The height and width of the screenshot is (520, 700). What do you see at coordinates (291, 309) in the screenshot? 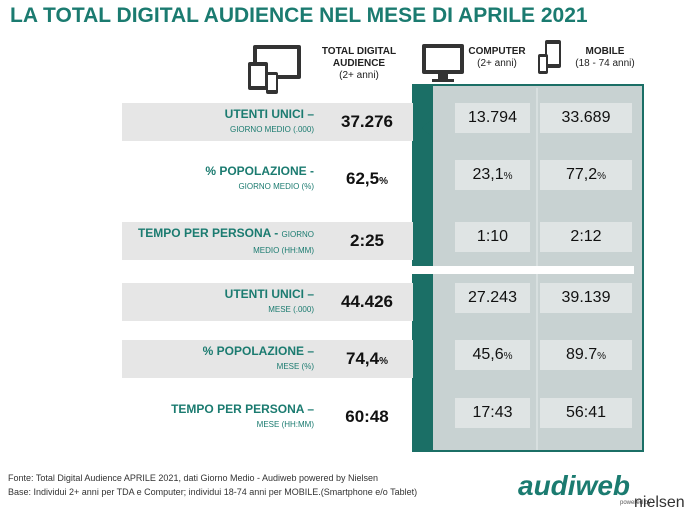
I see `row-sub: MESE (.000)` at bounding box center [291, 309].